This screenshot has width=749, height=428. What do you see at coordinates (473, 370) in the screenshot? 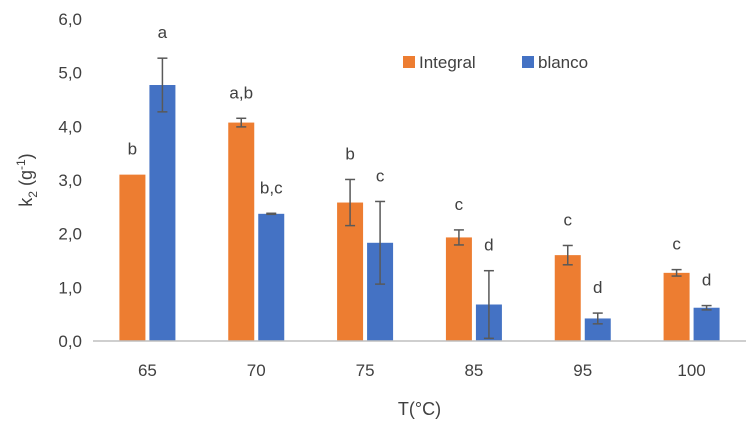
I see `x-tick-label: 85` at bounding box center [473, 370].